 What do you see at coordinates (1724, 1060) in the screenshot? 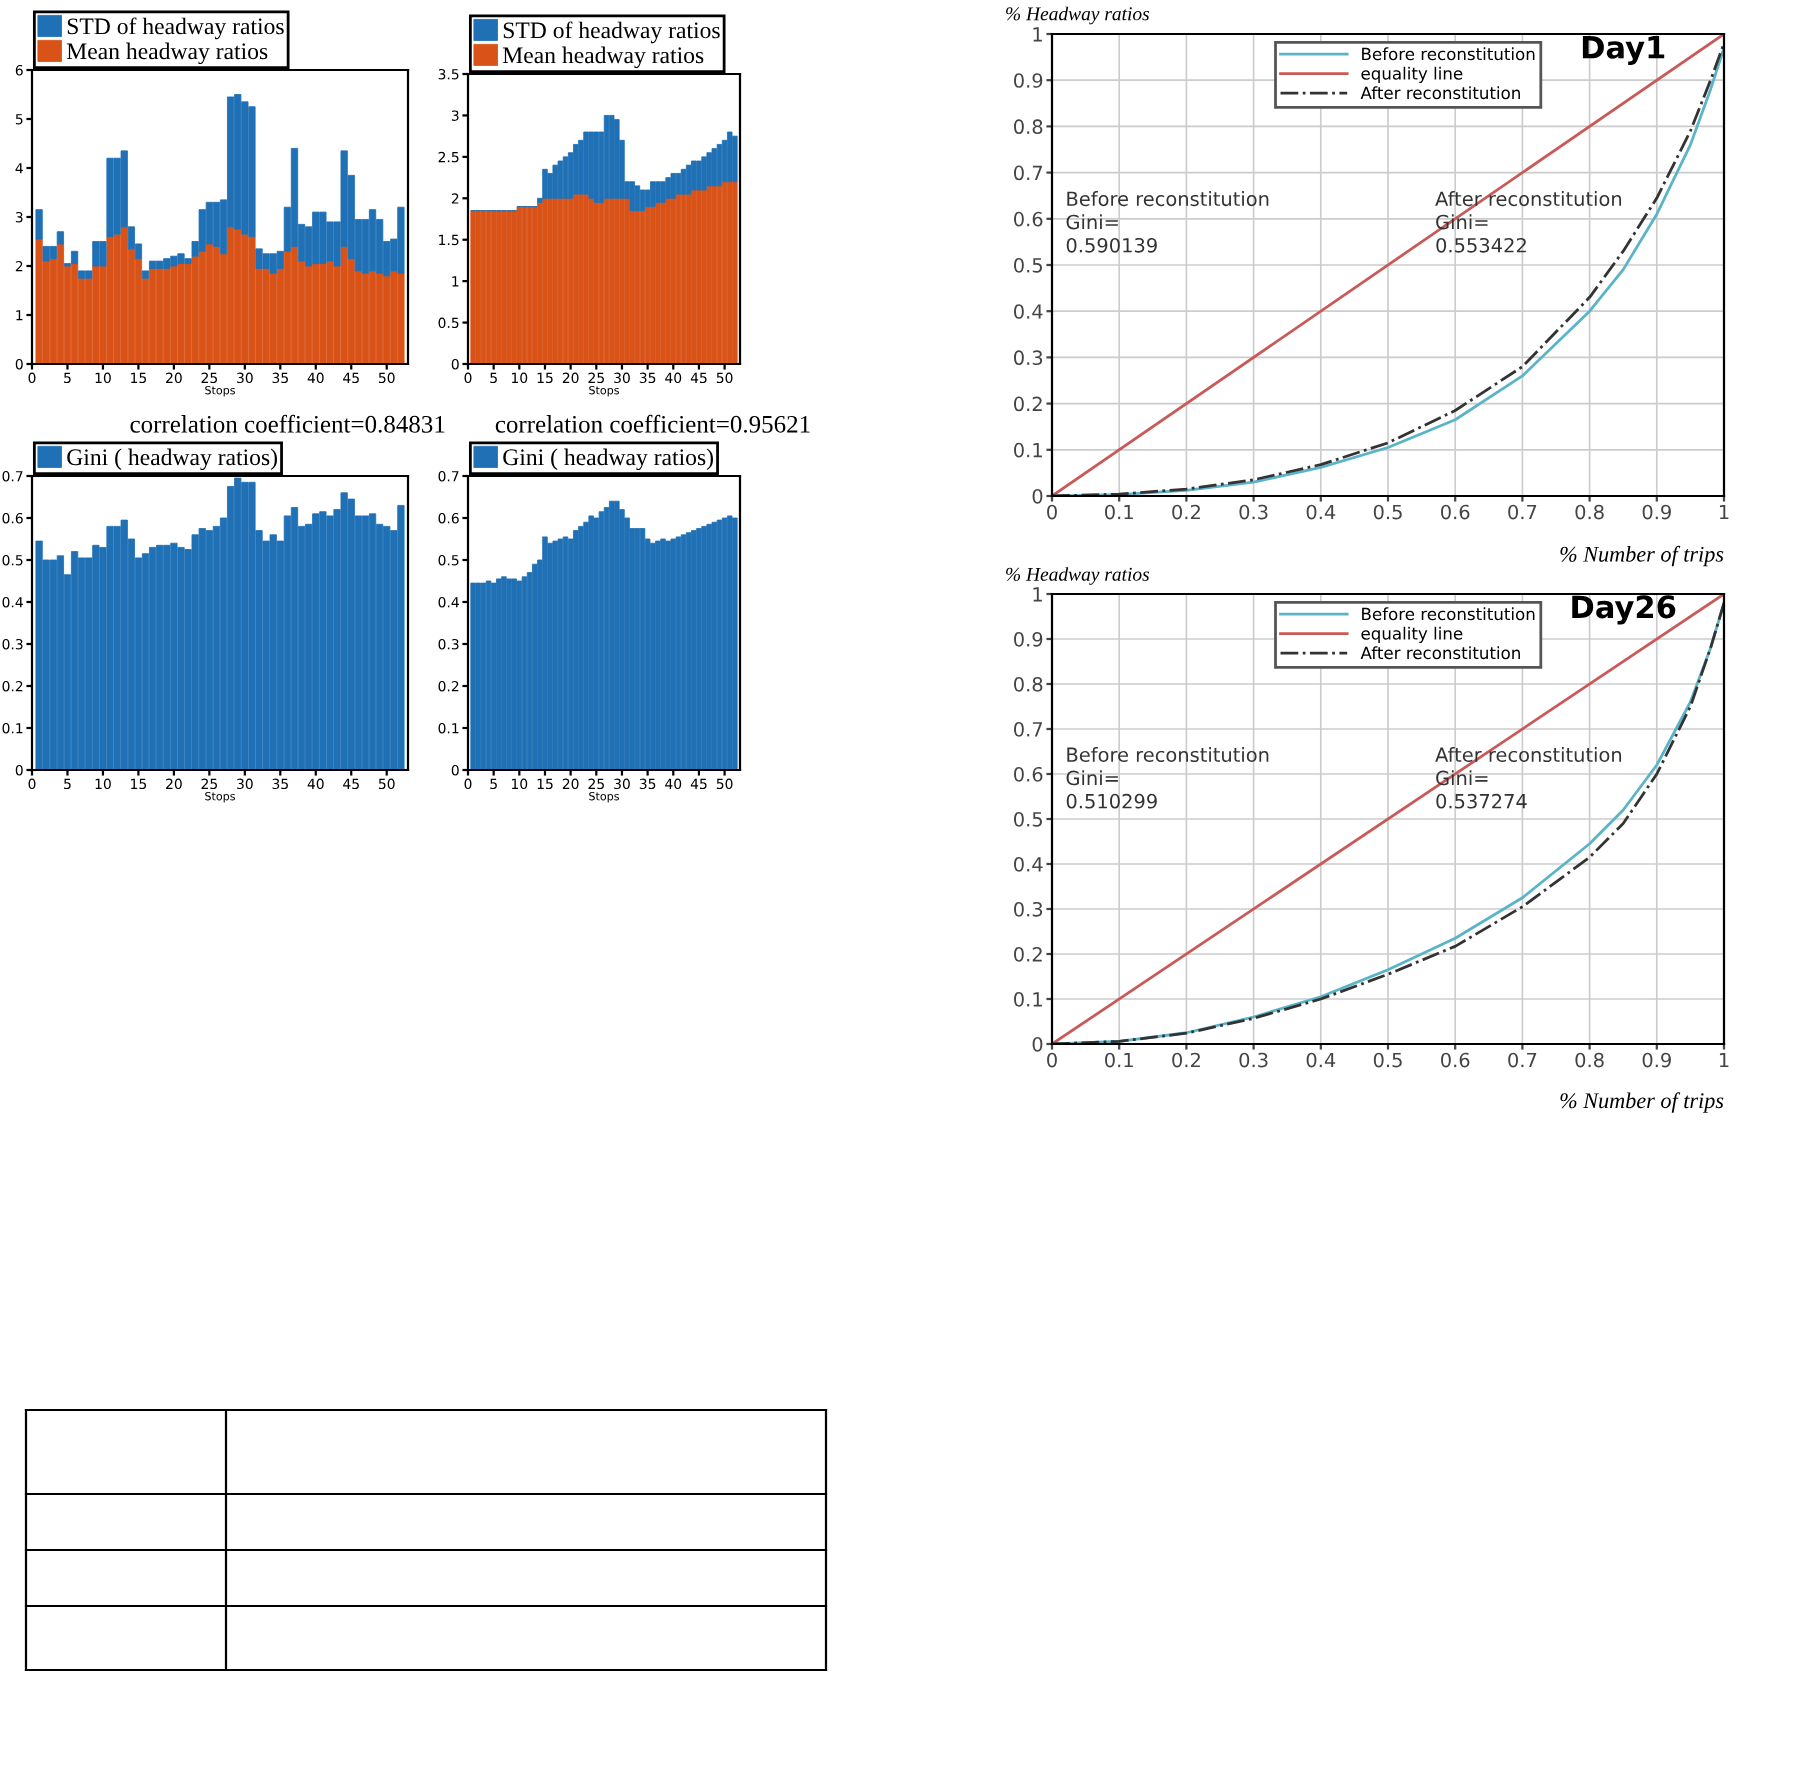
I see `x-tick-label: 1` at bounding box center [1724, 1060].